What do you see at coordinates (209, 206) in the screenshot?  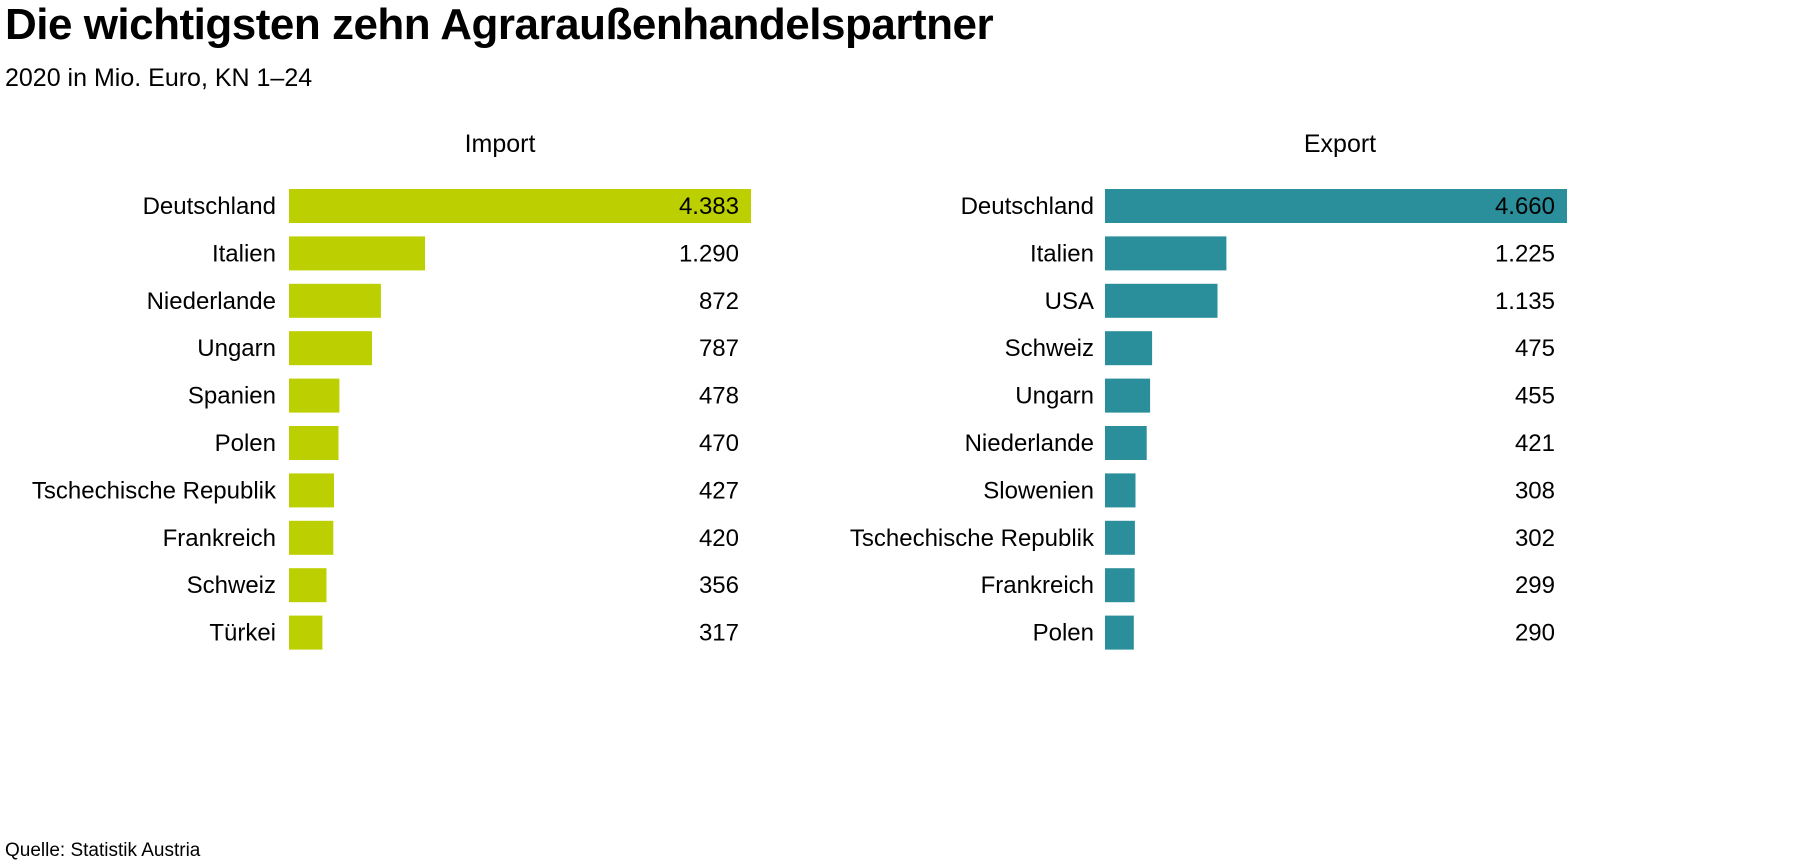 I see `import-category-label: Deutschland` at bounding box center [209, 206].